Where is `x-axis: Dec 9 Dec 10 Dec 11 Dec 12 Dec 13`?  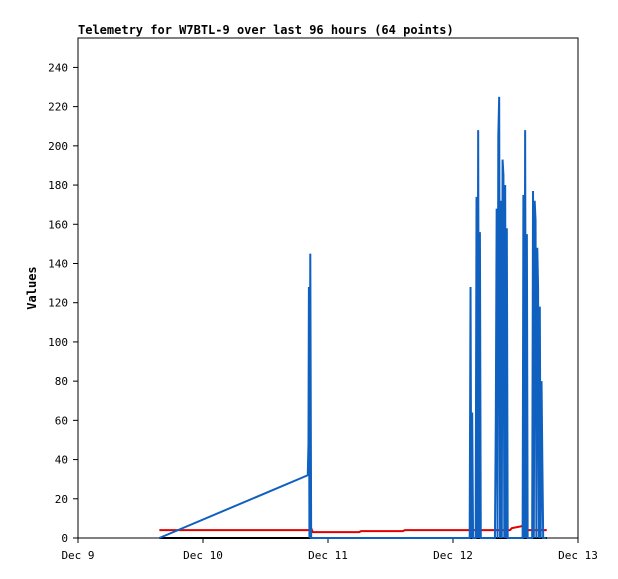 x-axis: Dec 9 Dec 10 Dec 11 Dec 12 Dec 13 is located at coordinates (329, 550).